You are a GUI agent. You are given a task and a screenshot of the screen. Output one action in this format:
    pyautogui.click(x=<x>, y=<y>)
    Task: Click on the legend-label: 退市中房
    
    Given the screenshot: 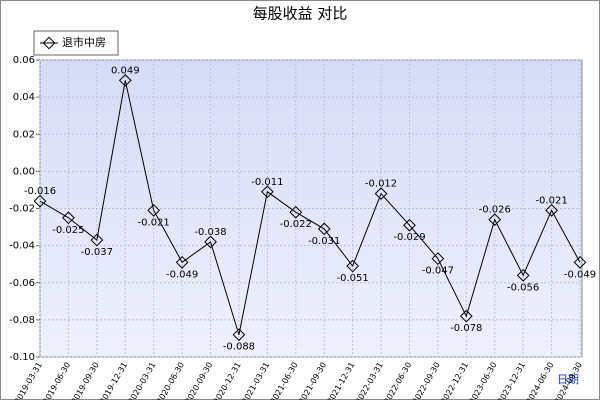 What is the action you would take?
    pyautogui.click(x=84, y=42)
    